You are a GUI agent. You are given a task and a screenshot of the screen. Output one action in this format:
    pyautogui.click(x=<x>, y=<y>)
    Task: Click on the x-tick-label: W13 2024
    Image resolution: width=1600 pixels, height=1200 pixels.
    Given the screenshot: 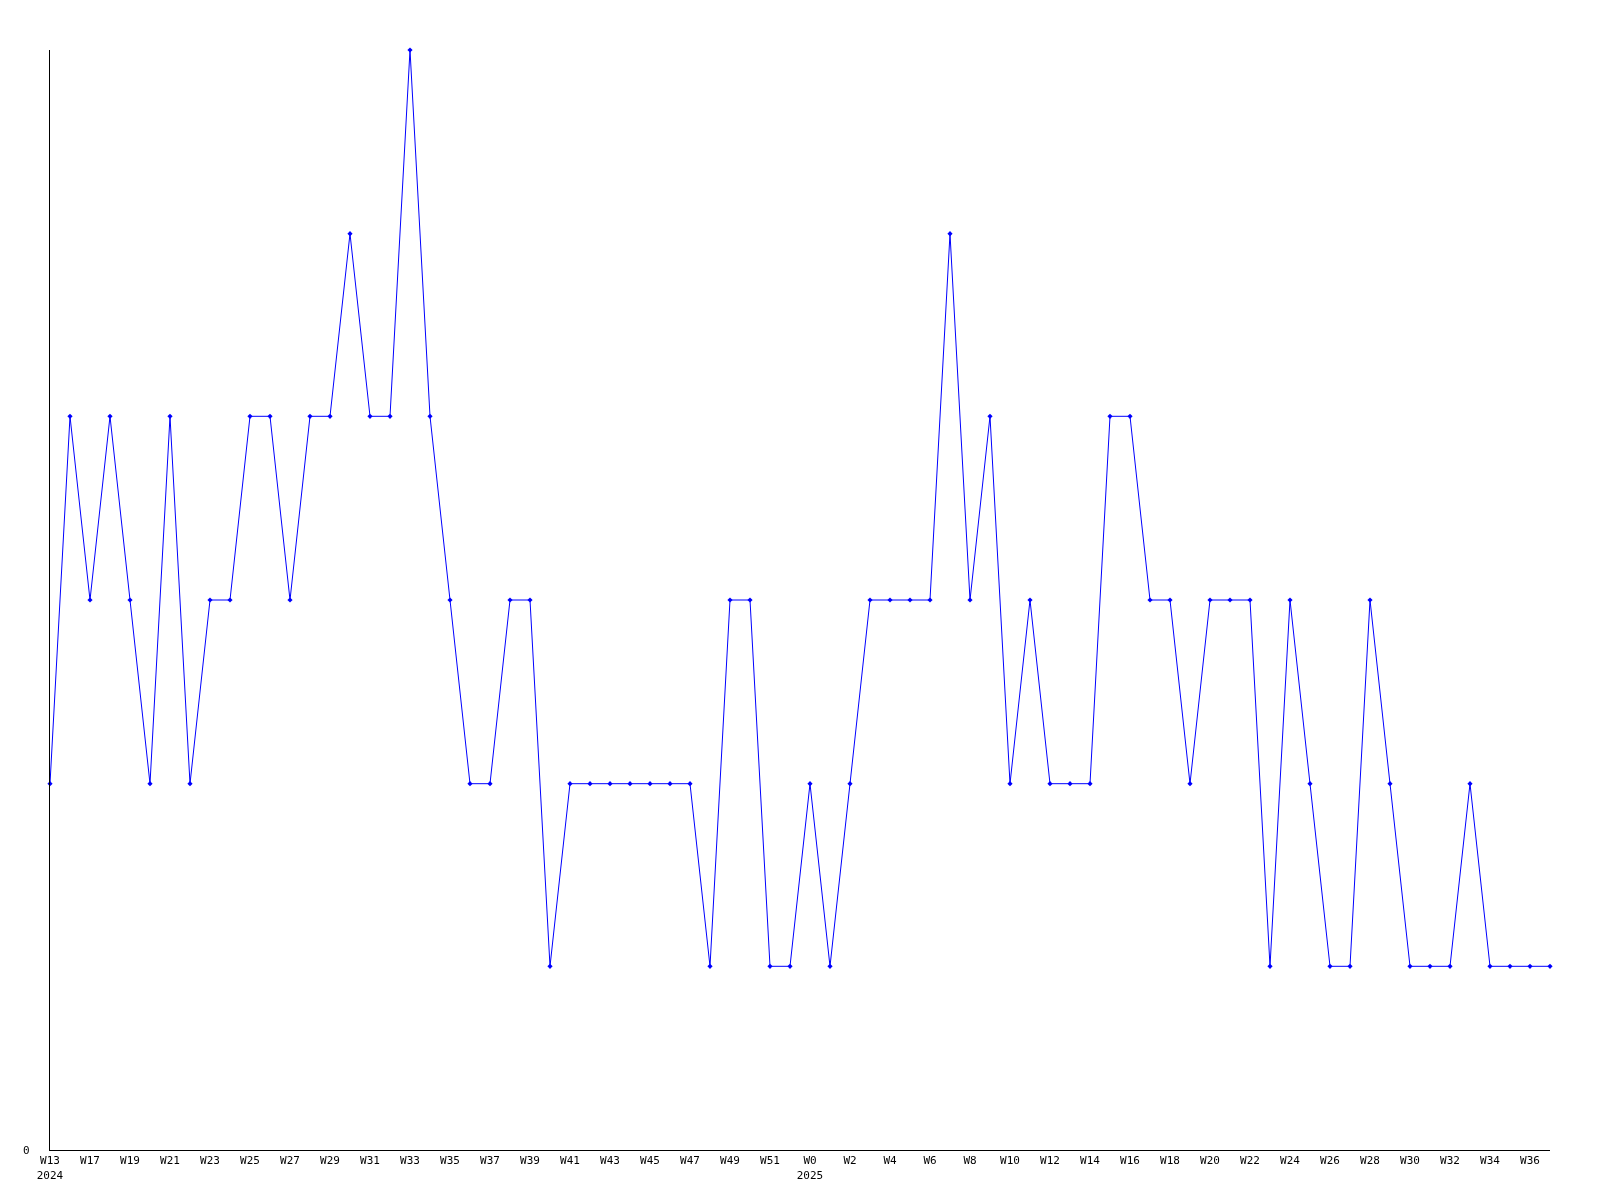 What is the action you would take?
    pyautogui.click(x=50, y=1168)
    